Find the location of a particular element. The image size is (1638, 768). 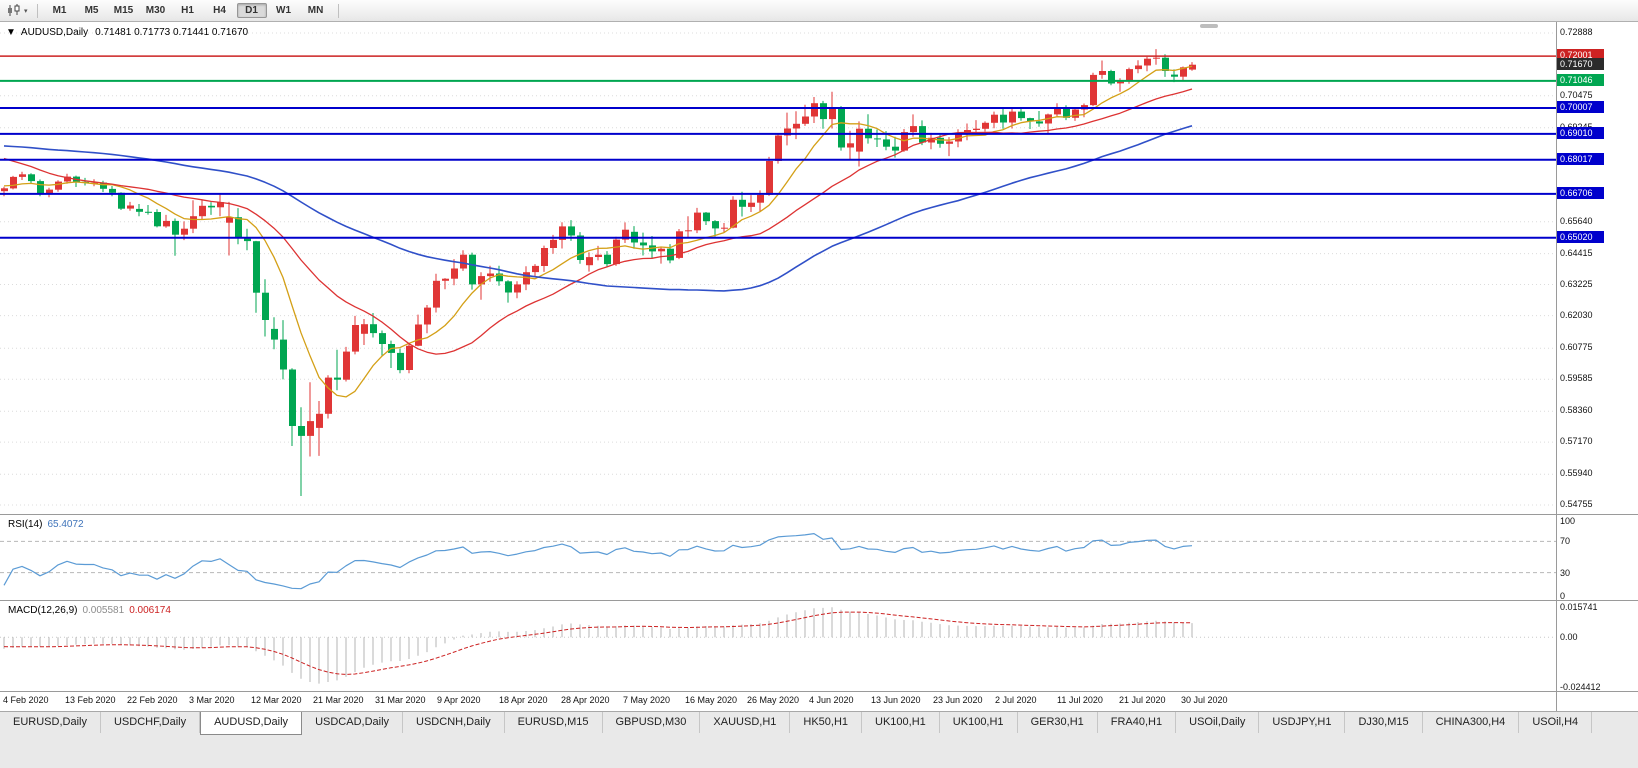

timeframe-button-h4: H4 is located at coordinates (219, 10).